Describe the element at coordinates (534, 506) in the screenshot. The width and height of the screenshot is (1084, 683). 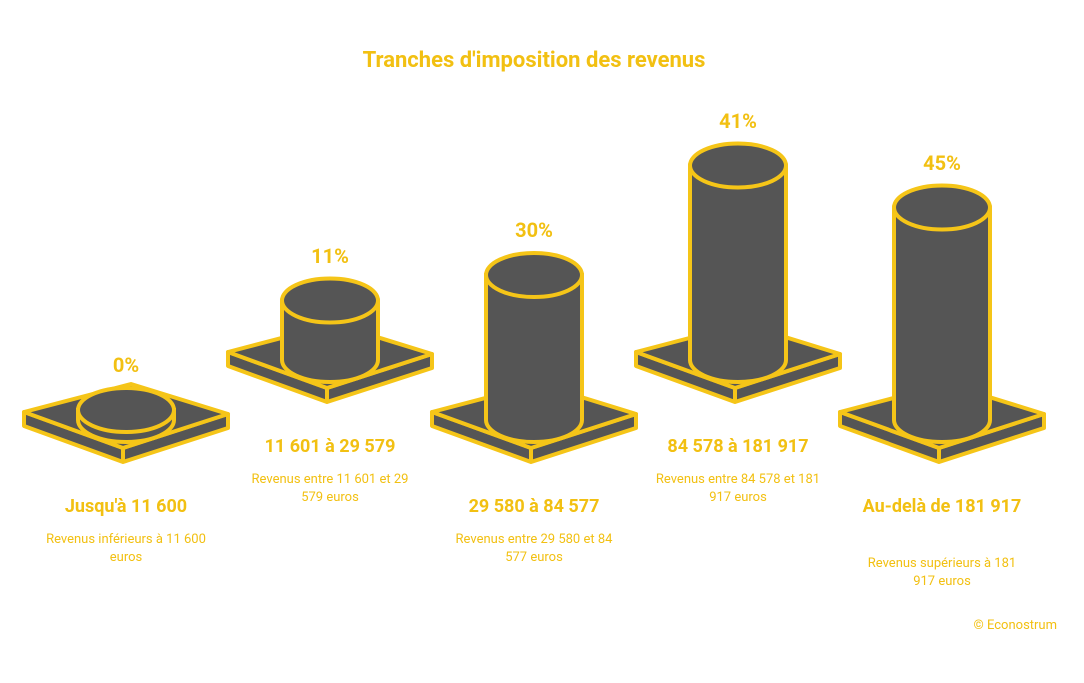
I see `category-label: 29 580 à 84 577` at that location.